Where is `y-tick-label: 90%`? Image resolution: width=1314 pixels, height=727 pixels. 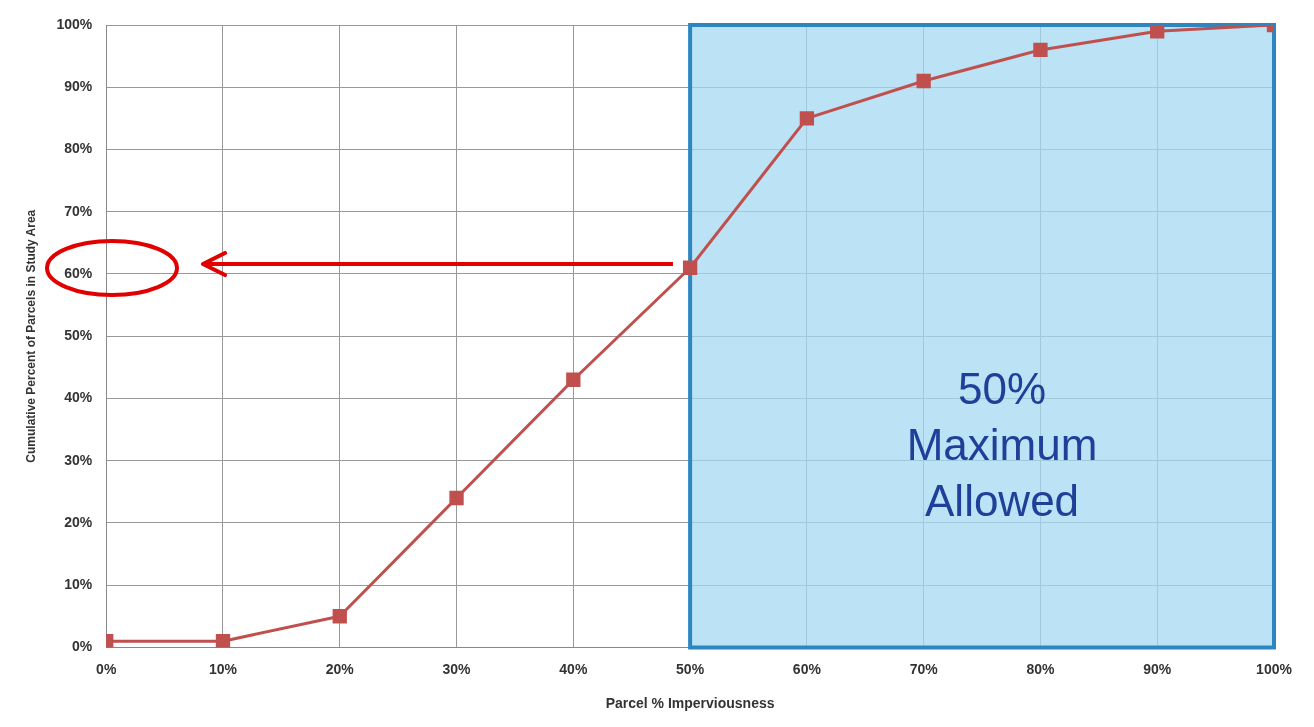
y-tick-label: 90% is located at coordinates (78, 86).